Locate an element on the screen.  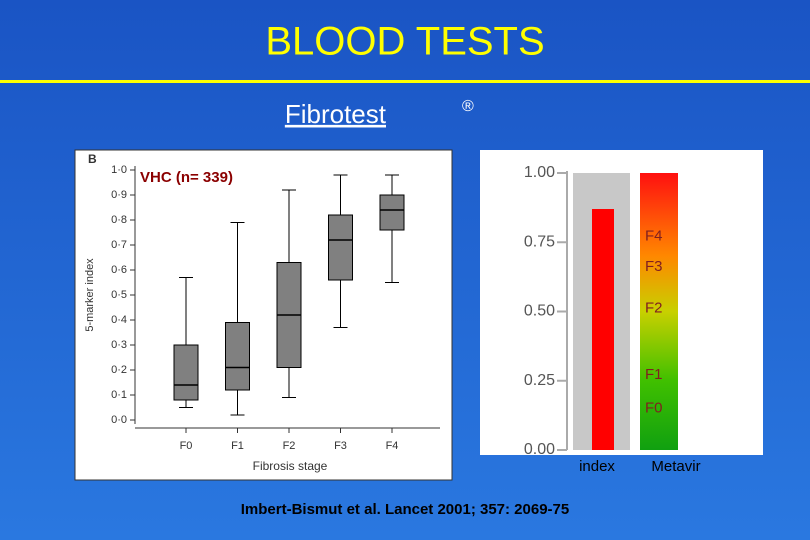
slide-title: BLOOD TESTS is located at coordinates (404, 42).